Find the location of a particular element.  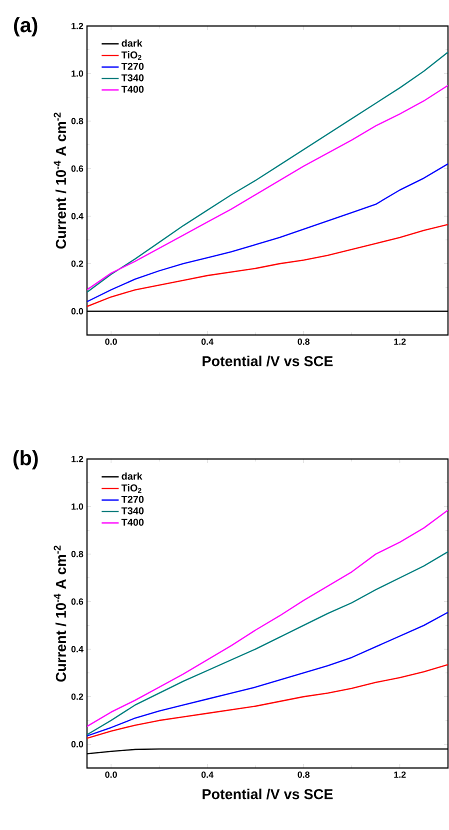

chart-title: (b) is located at coordinates (25, 460).